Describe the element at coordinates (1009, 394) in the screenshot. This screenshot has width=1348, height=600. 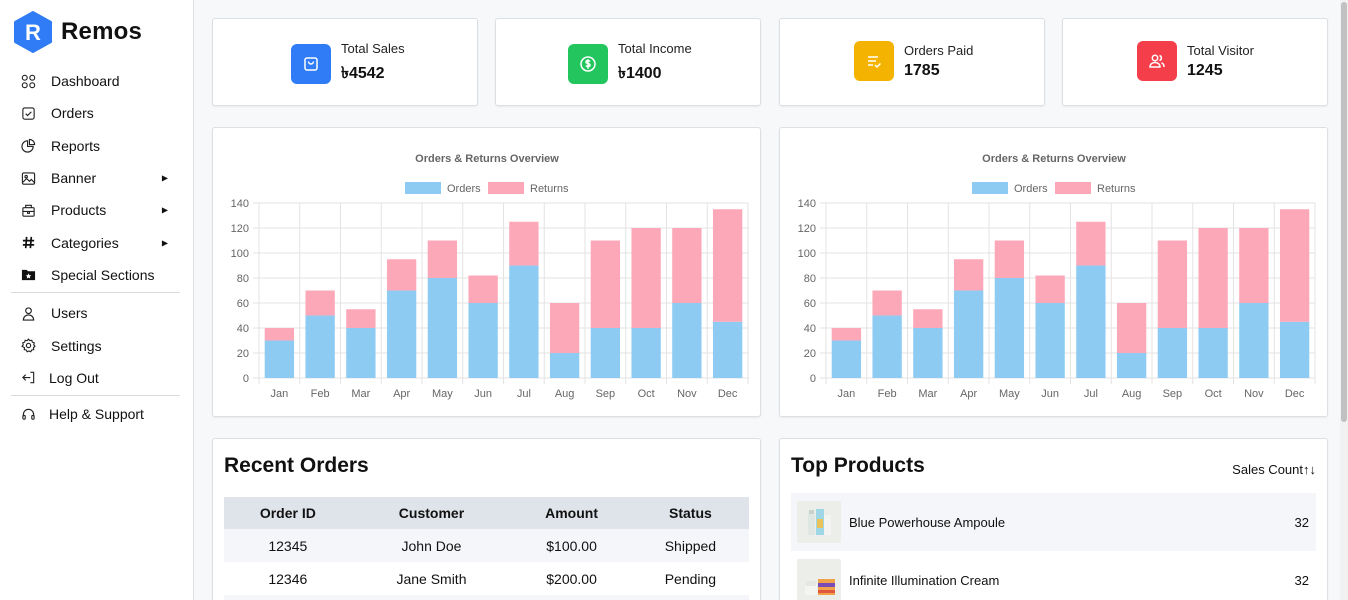
I see `x-tick-label: May` at that location.